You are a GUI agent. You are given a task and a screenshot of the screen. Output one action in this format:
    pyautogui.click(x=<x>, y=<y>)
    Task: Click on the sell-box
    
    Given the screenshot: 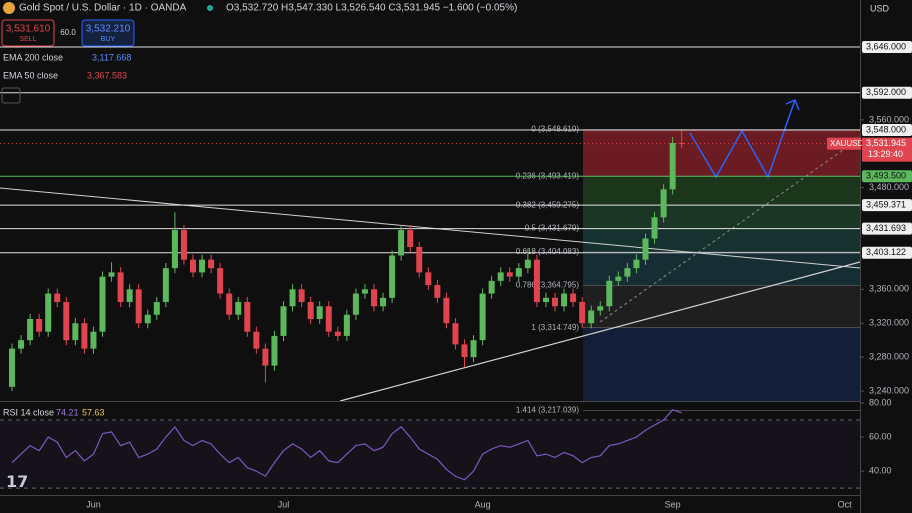 What is the action you would take?
    pyautogui.click(x=28, y=33)
    